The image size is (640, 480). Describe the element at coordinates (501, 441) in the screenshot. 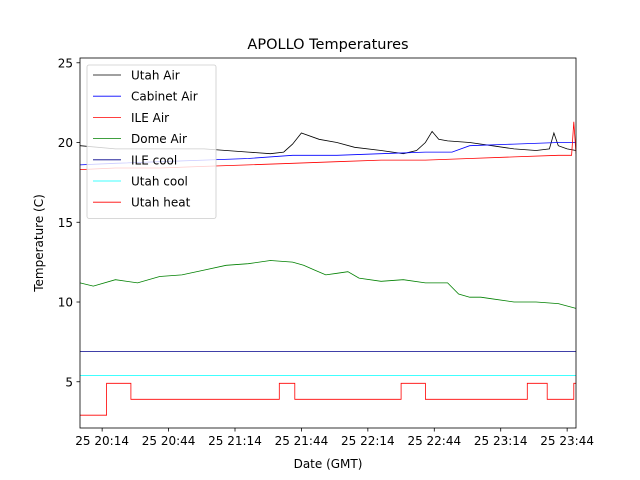

I see `x-tick-label: 25 23:14` at that location.